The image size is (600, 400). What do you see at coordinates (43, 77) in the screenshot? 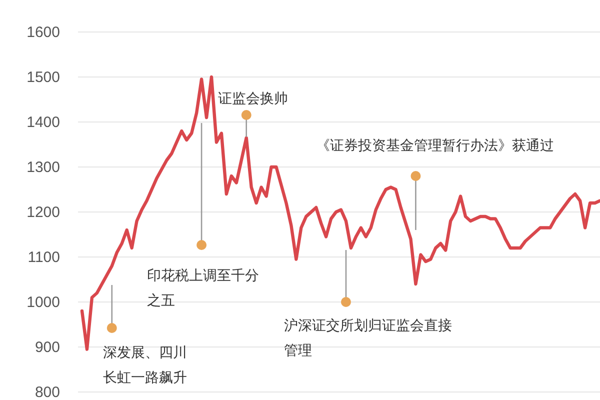
I see `y-tick-label: 1500` at bounding box center [43, 77].